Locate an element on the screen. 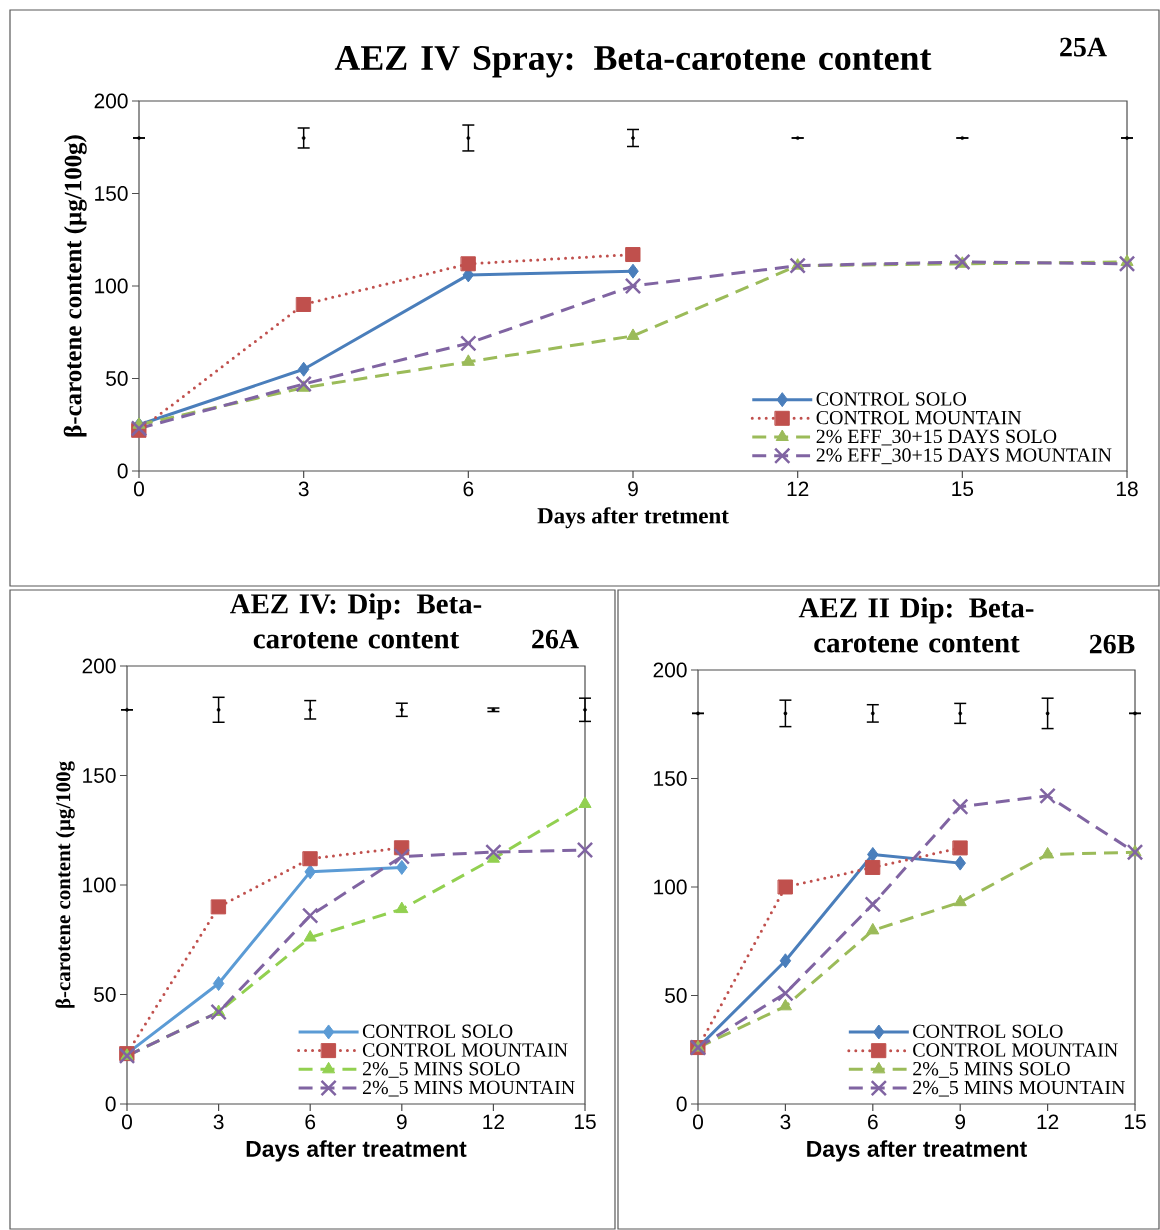 The width and height of the screenshot is (1160, 1230). chart-title: AEZ IV: Dip: Beta-carotene content is located at coordinates (356, 621).